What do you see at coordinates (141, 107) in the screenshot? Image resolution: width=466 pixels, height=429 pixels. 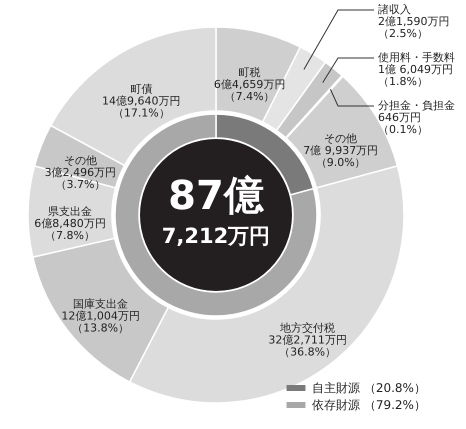 I see `data-label: 14億9,640万円（17.1%）` at bounding box center [141, 107].